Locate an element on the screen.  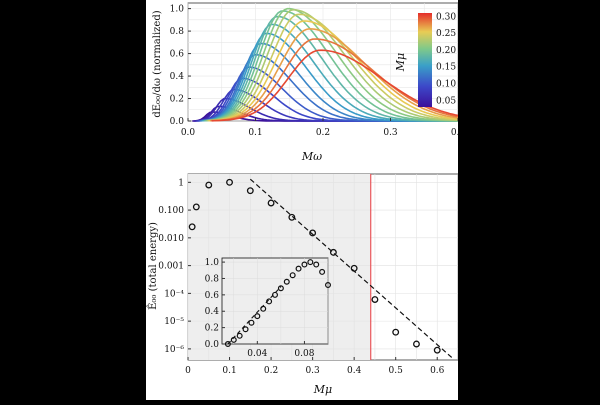
colorbar-tick-label: 0.20 is located at coordinates (446, 51).